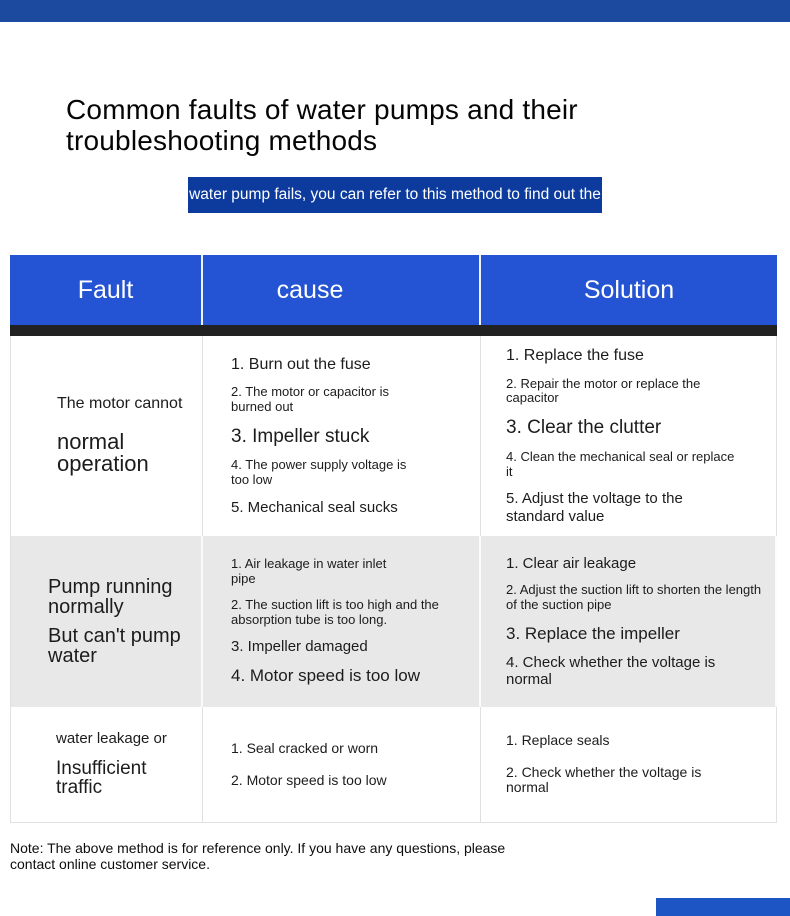  I want to click on solution-item: 1. Replace seals, so click(558, 739).